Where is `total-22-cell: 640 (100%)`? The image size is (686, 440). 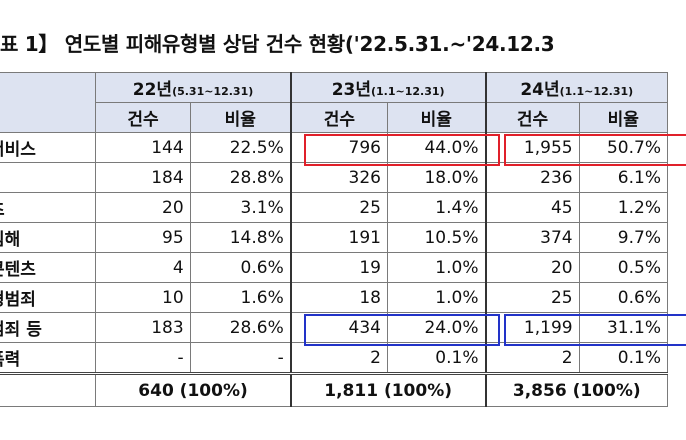
total-22-cell: 640 (100%) is located at coordinates (193, 389).